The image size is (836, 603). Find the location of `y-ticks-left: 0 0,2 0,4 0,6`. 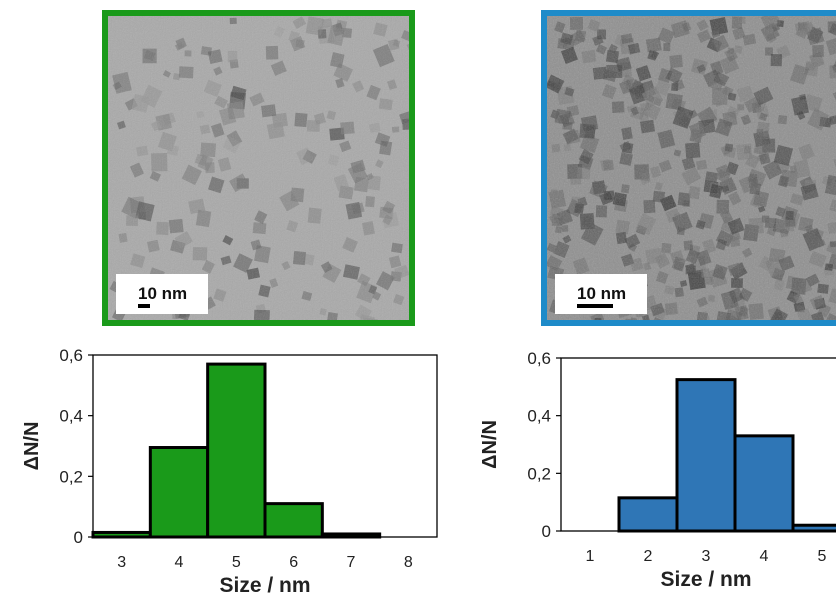

y-ticks-left: 0 0,2 0,4 0,6 is located at coordinates (76, 446).